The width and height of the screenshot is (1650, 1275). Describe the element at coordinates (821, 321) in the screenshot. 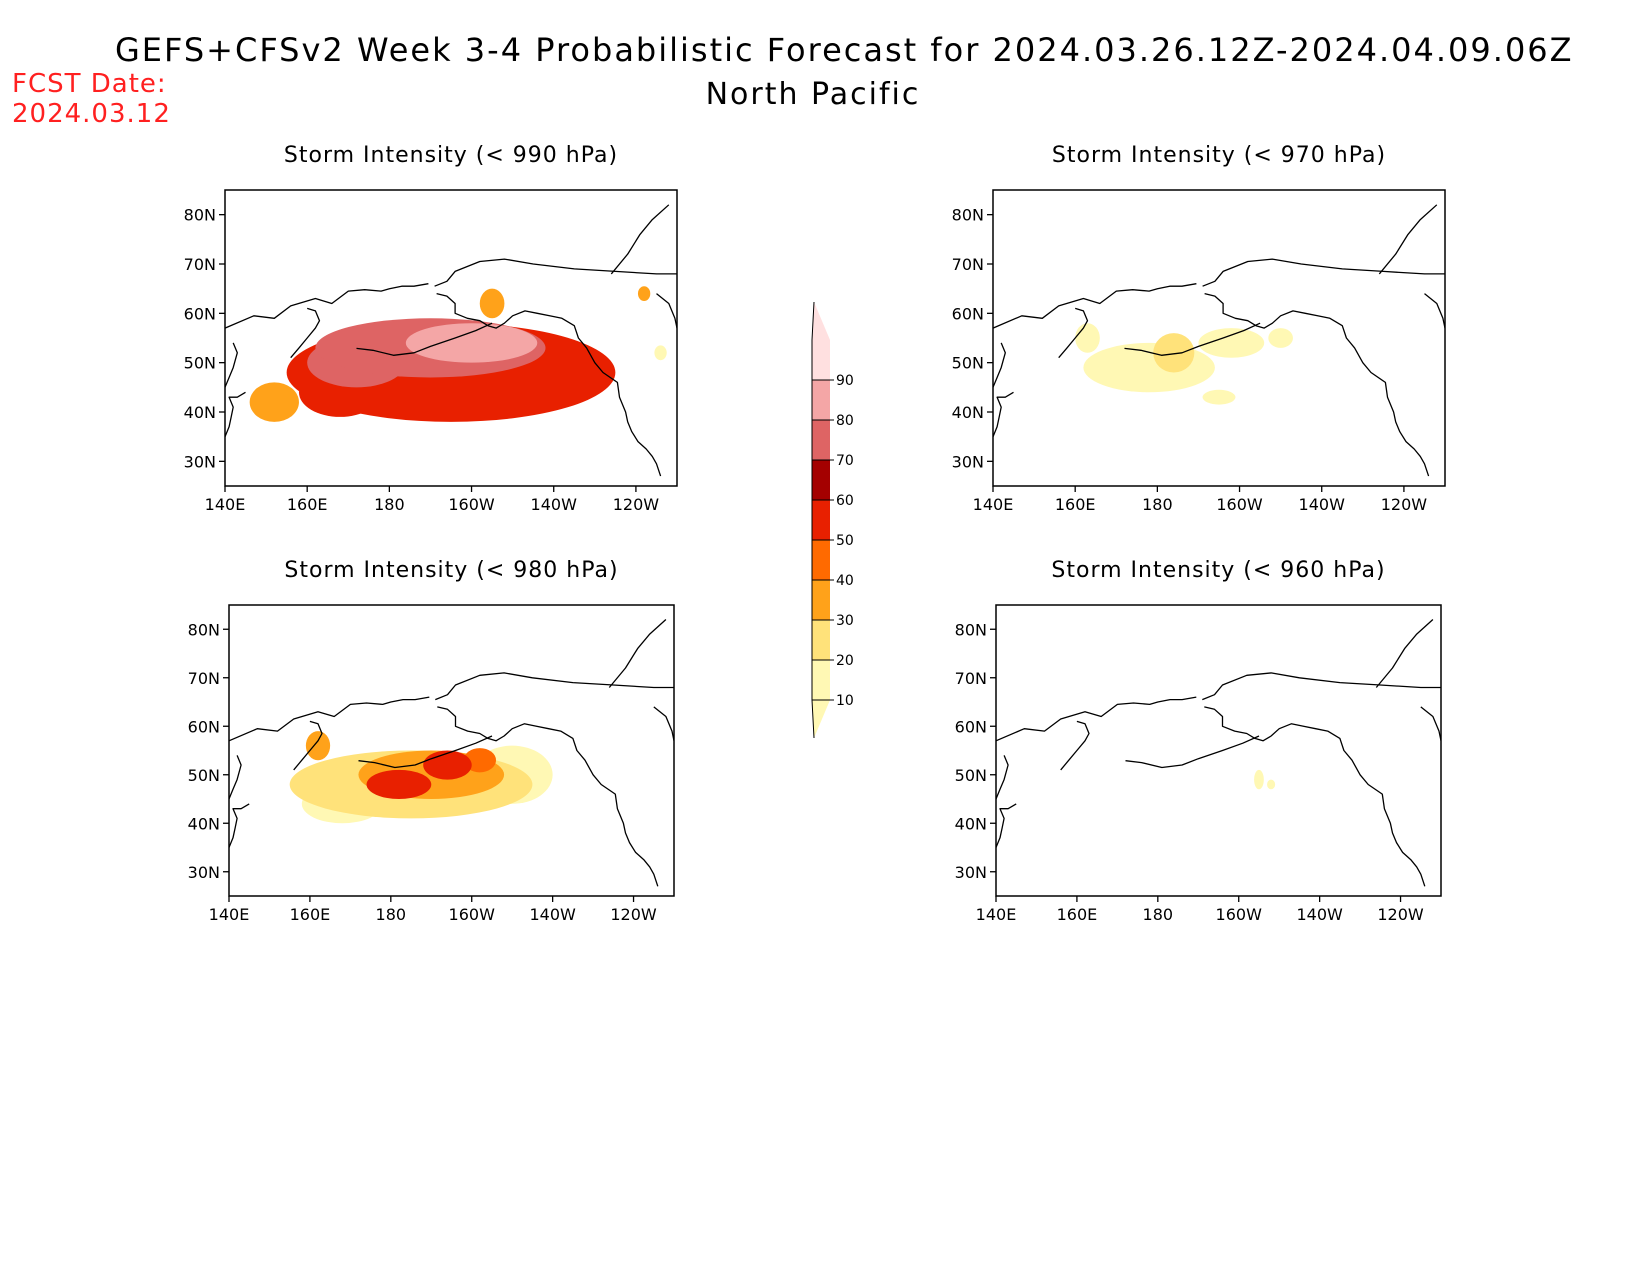

I see `colorbar-upper-cap` at that location.